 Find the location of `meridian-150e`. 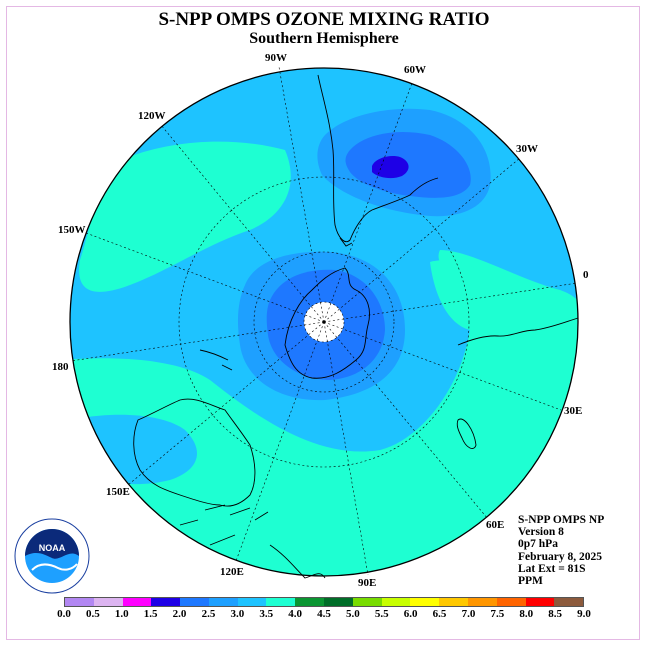

meridian-150e is located at coordinates (226, 403).